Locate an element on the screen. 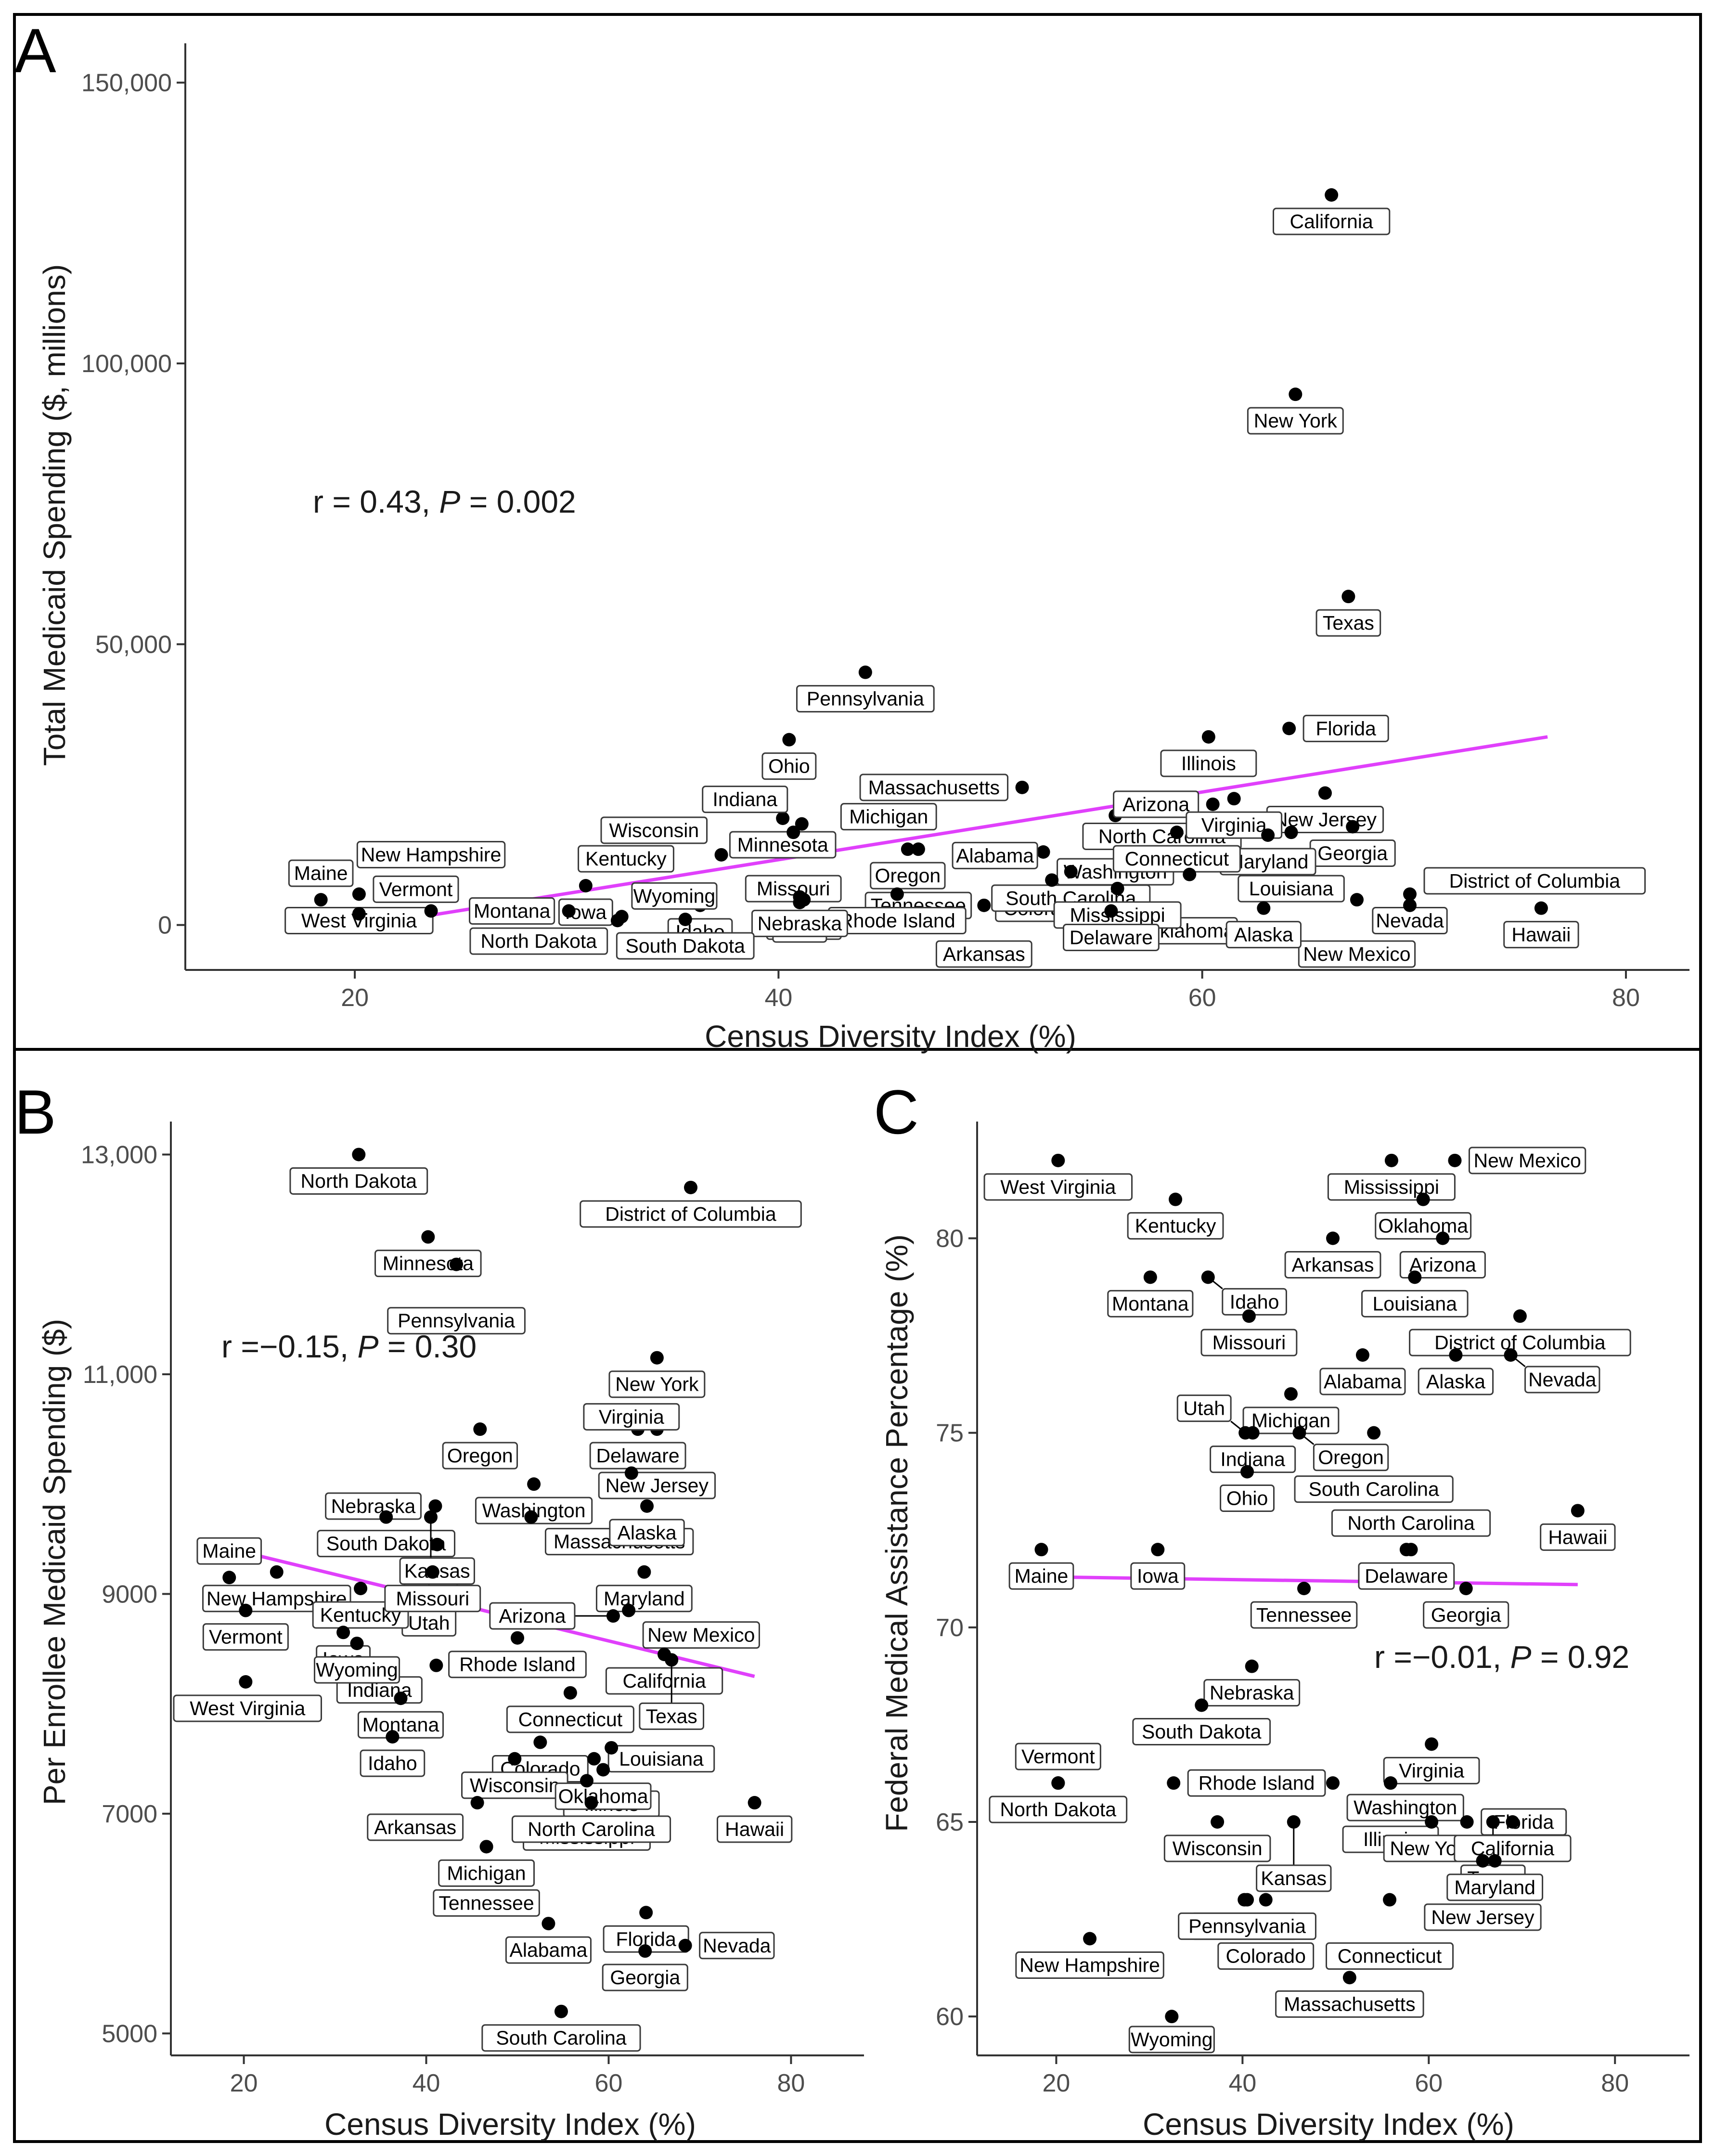 This screenshot has height=2156, width=1715. panel-c-state-label: Idaho is located at coordinates (1255, 1302).